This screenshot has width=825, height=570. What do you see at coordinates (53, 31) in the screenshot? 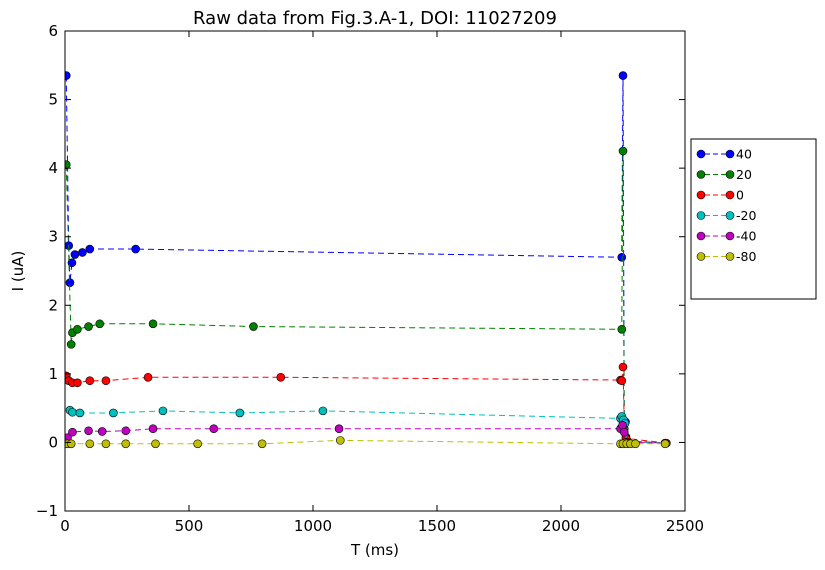
I see `y-tick-label: 6` at bounding box center [53, 31].